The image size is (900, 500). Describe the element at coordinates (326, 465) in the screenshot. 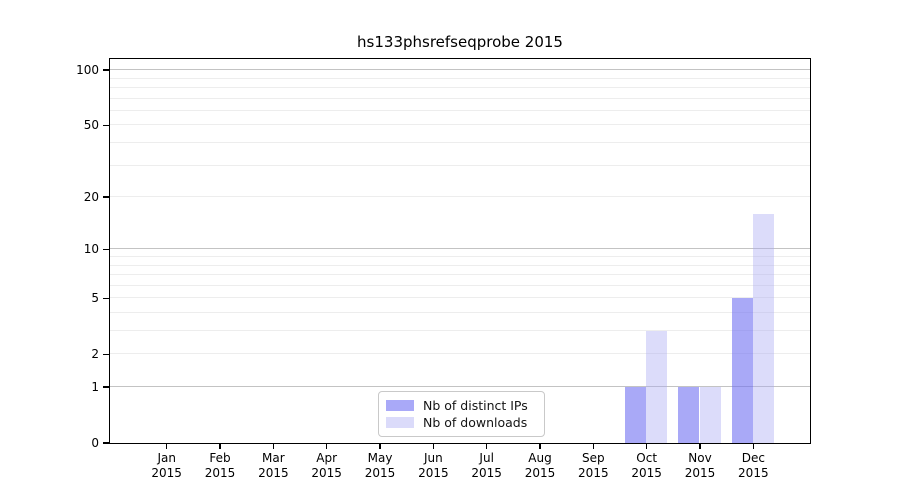

I see `x-tick-label: Apr 2015` at that location.